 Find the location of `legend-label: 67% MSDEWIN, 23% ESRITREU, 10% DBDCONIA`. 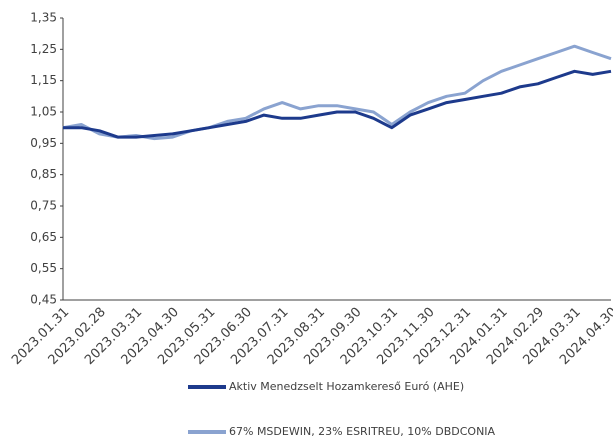

legend-label: 67% MSDEWIN, 23% ESRITREU, 10% DBDCONIA is located at coordinates (362, 431).